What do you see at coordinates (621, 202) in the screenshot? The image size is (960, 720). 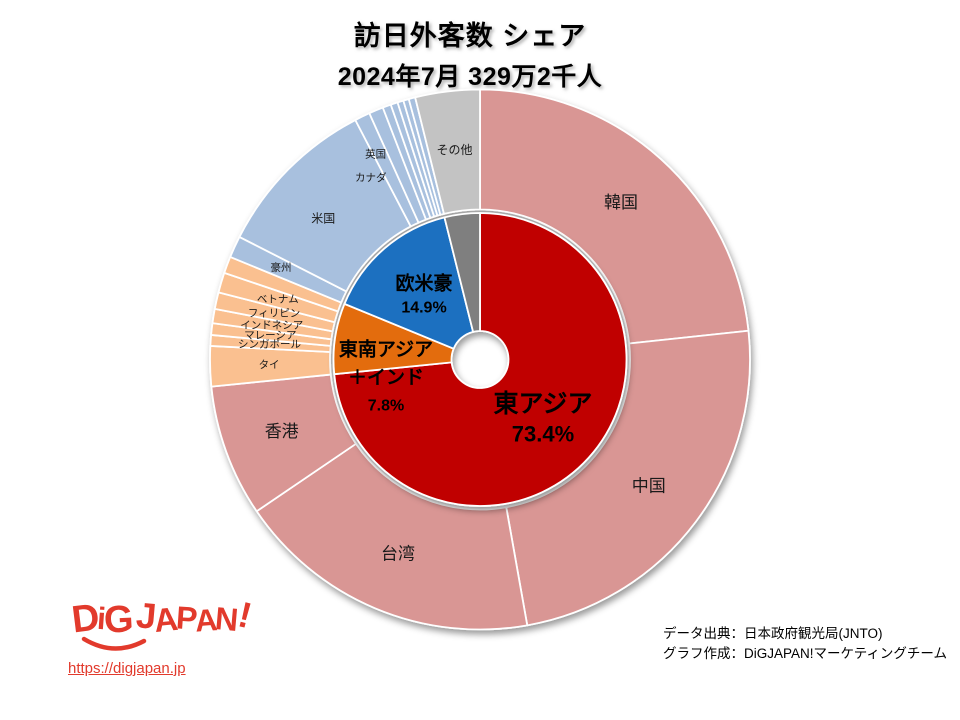 I see `outer-label-韓国: 韓国` at bounding box center [621, 202].